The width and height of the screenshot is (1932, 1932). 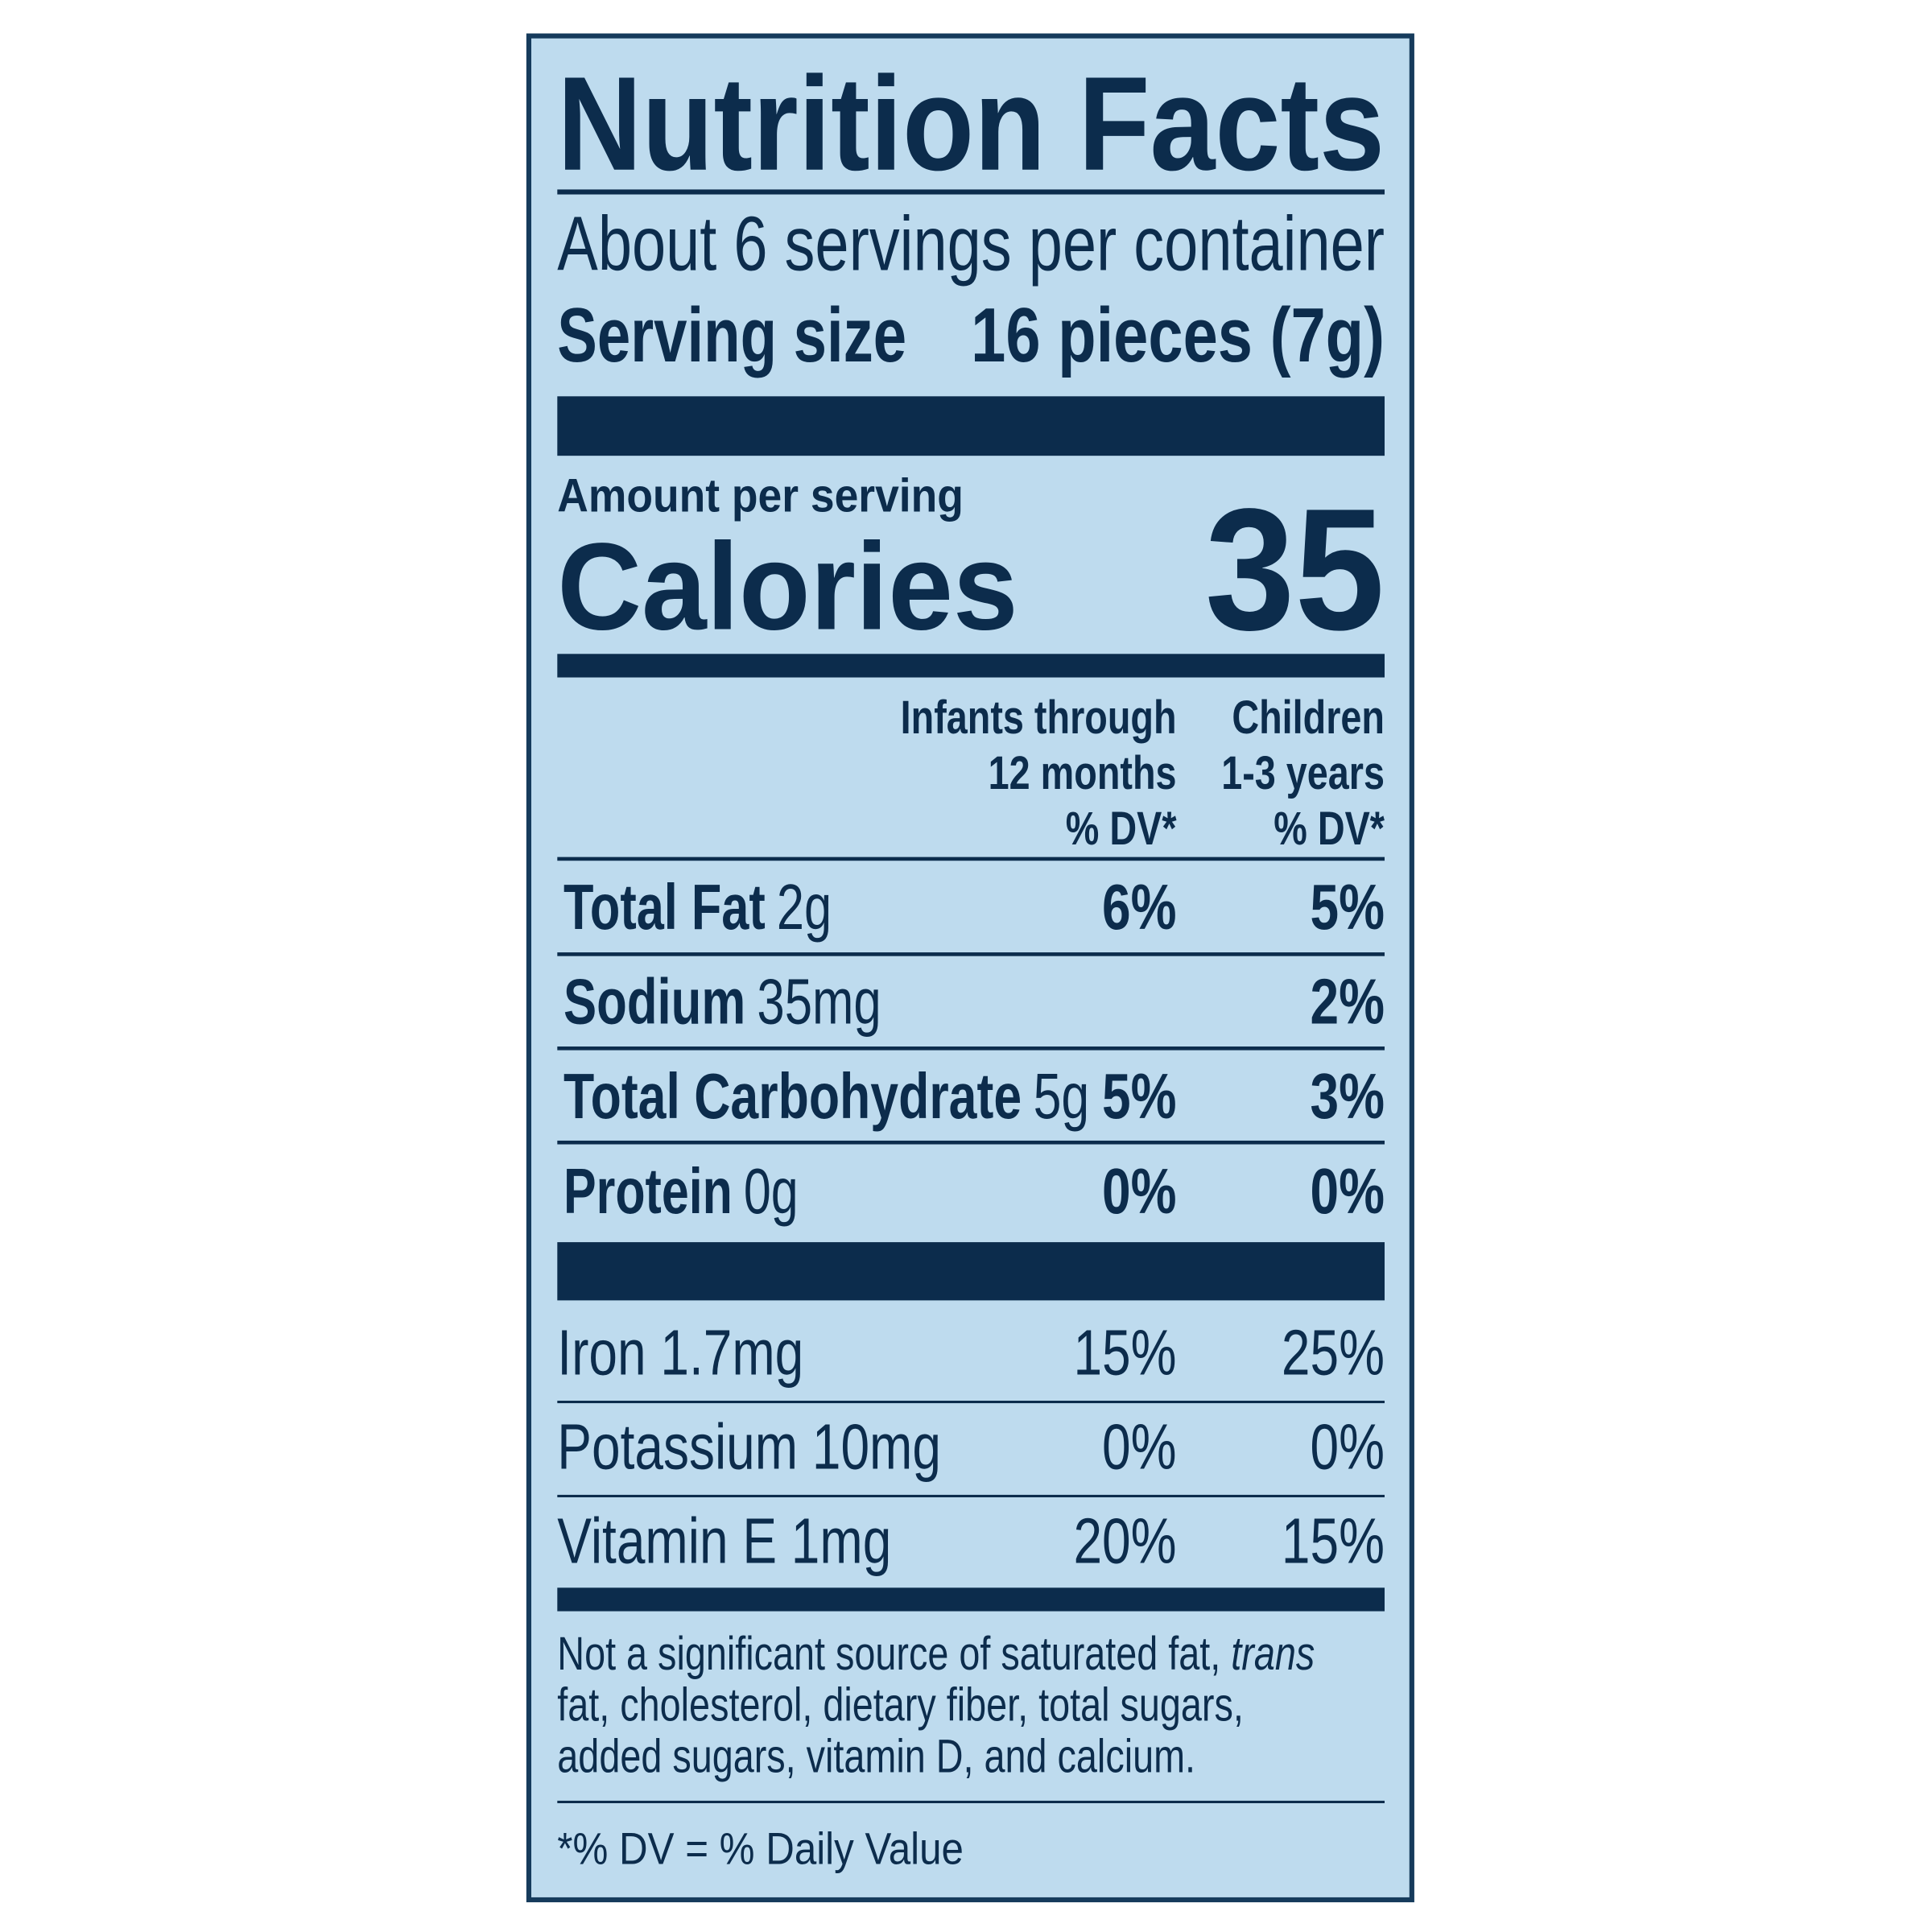 I want to click on nutrient-amount: 35mg, so click(x=819, y=1002).